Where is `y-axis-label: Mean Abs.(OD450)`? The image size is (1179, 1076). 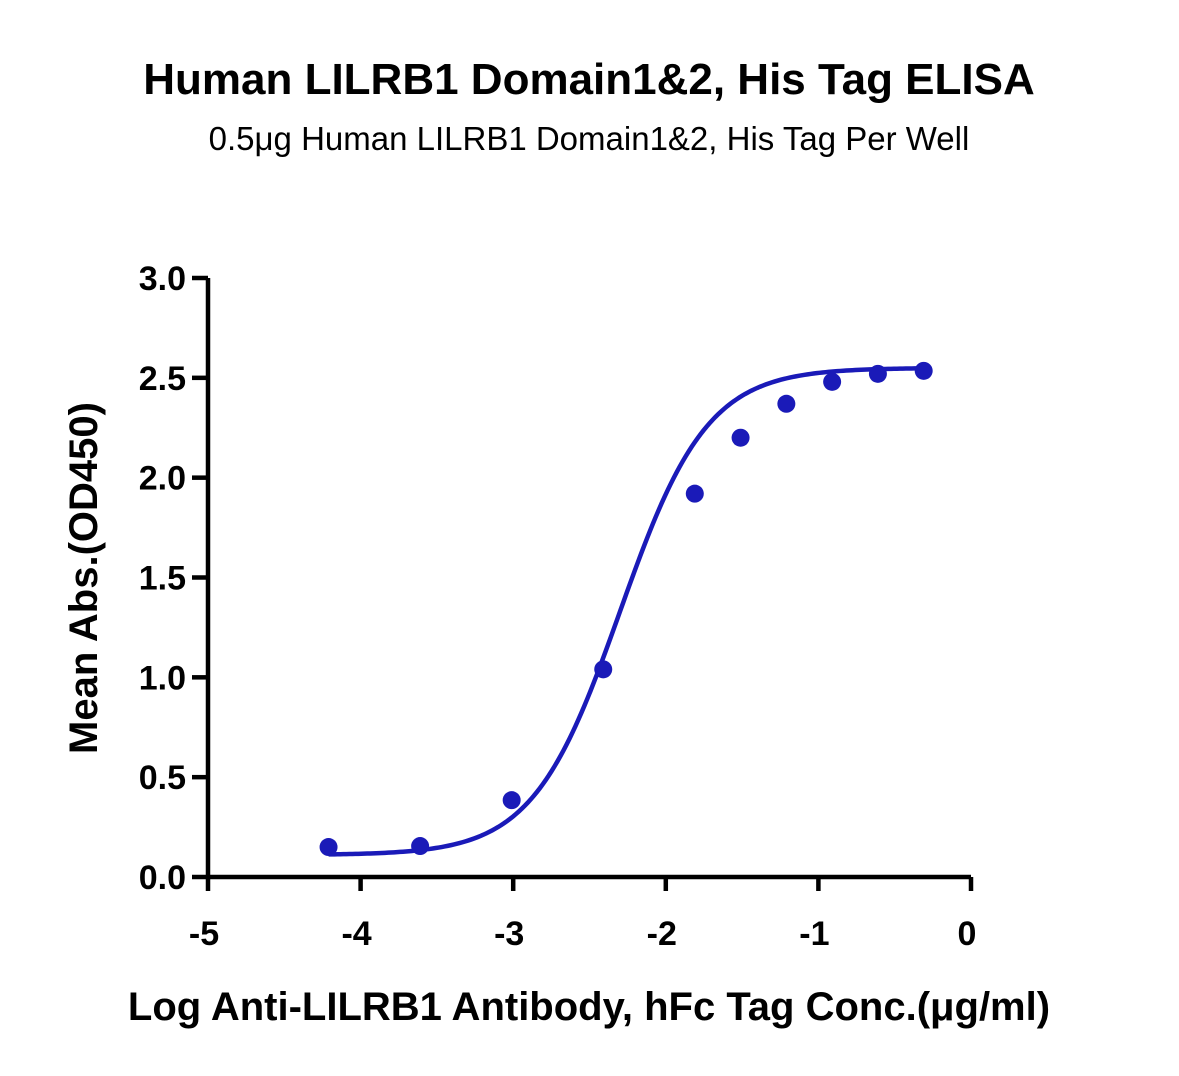 y-axis-label: Mean Abs.(OD450) is located at coordinates (84, 578).